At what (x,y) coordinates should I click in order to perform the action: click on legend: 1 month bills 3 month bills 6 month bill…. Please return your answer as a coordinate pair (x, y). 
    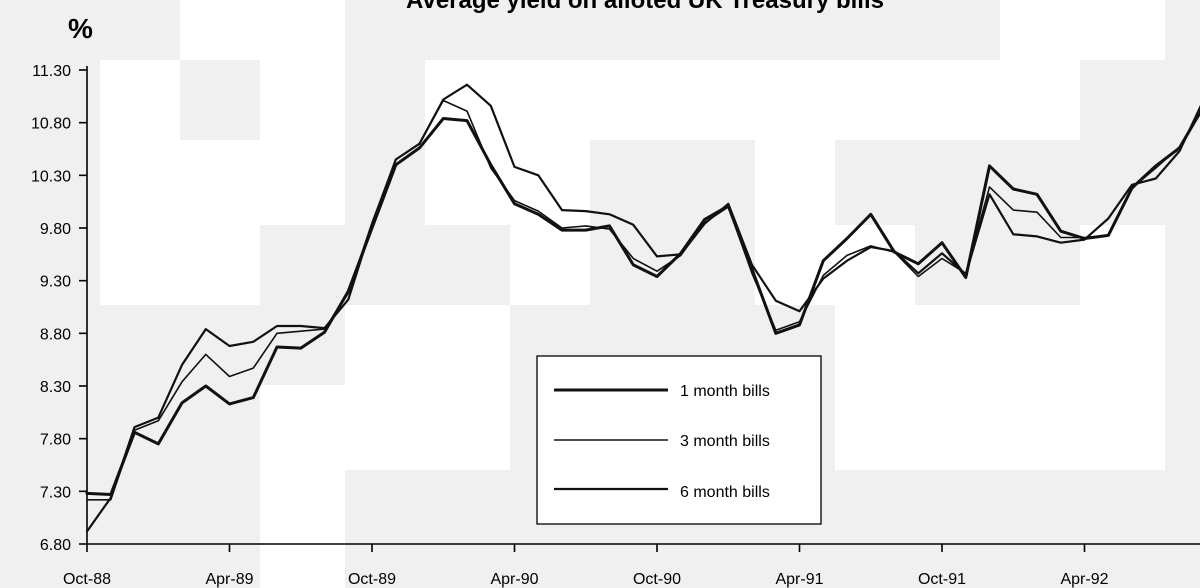
    Looking at the image, I should click on (679, 440).